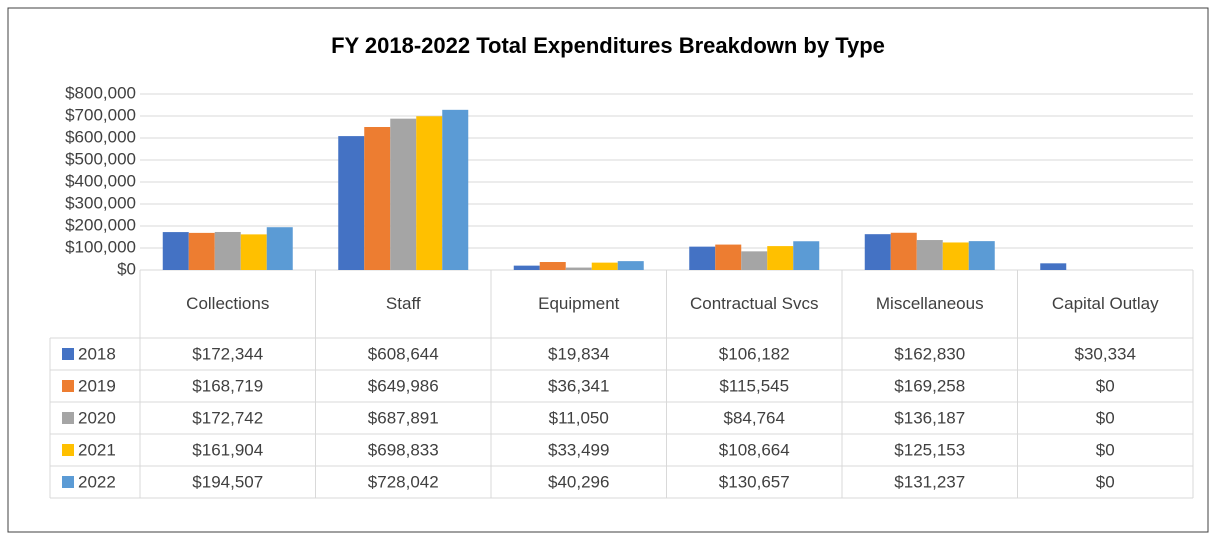 This screenshot has width=1217, height=545. Describe the element at coordinates (754, 449) in the screenshot. I see `table-value: $108,664` at that location.